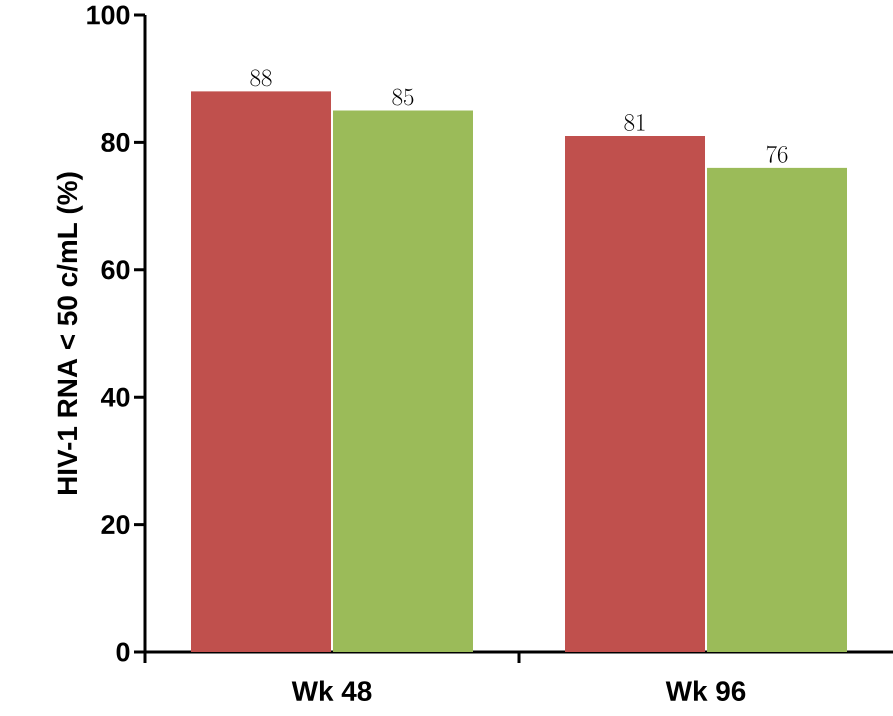 This screenshot has height=716, width=893. I want to click on data-label: 76, so click(777, 154).